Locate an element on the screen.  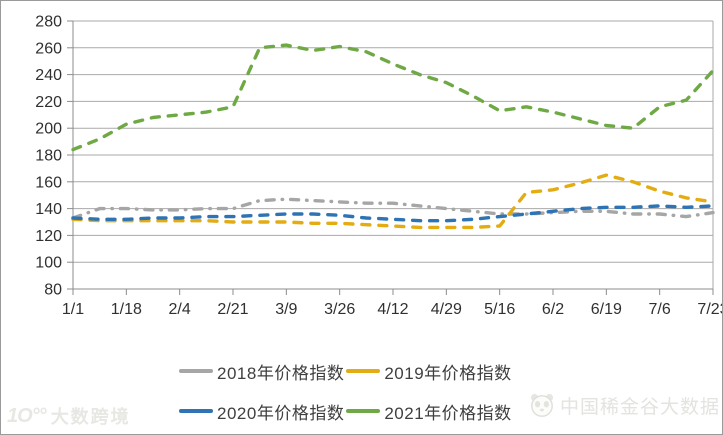
x-tick-label: 3/9 is located at coordinates (286, 309).